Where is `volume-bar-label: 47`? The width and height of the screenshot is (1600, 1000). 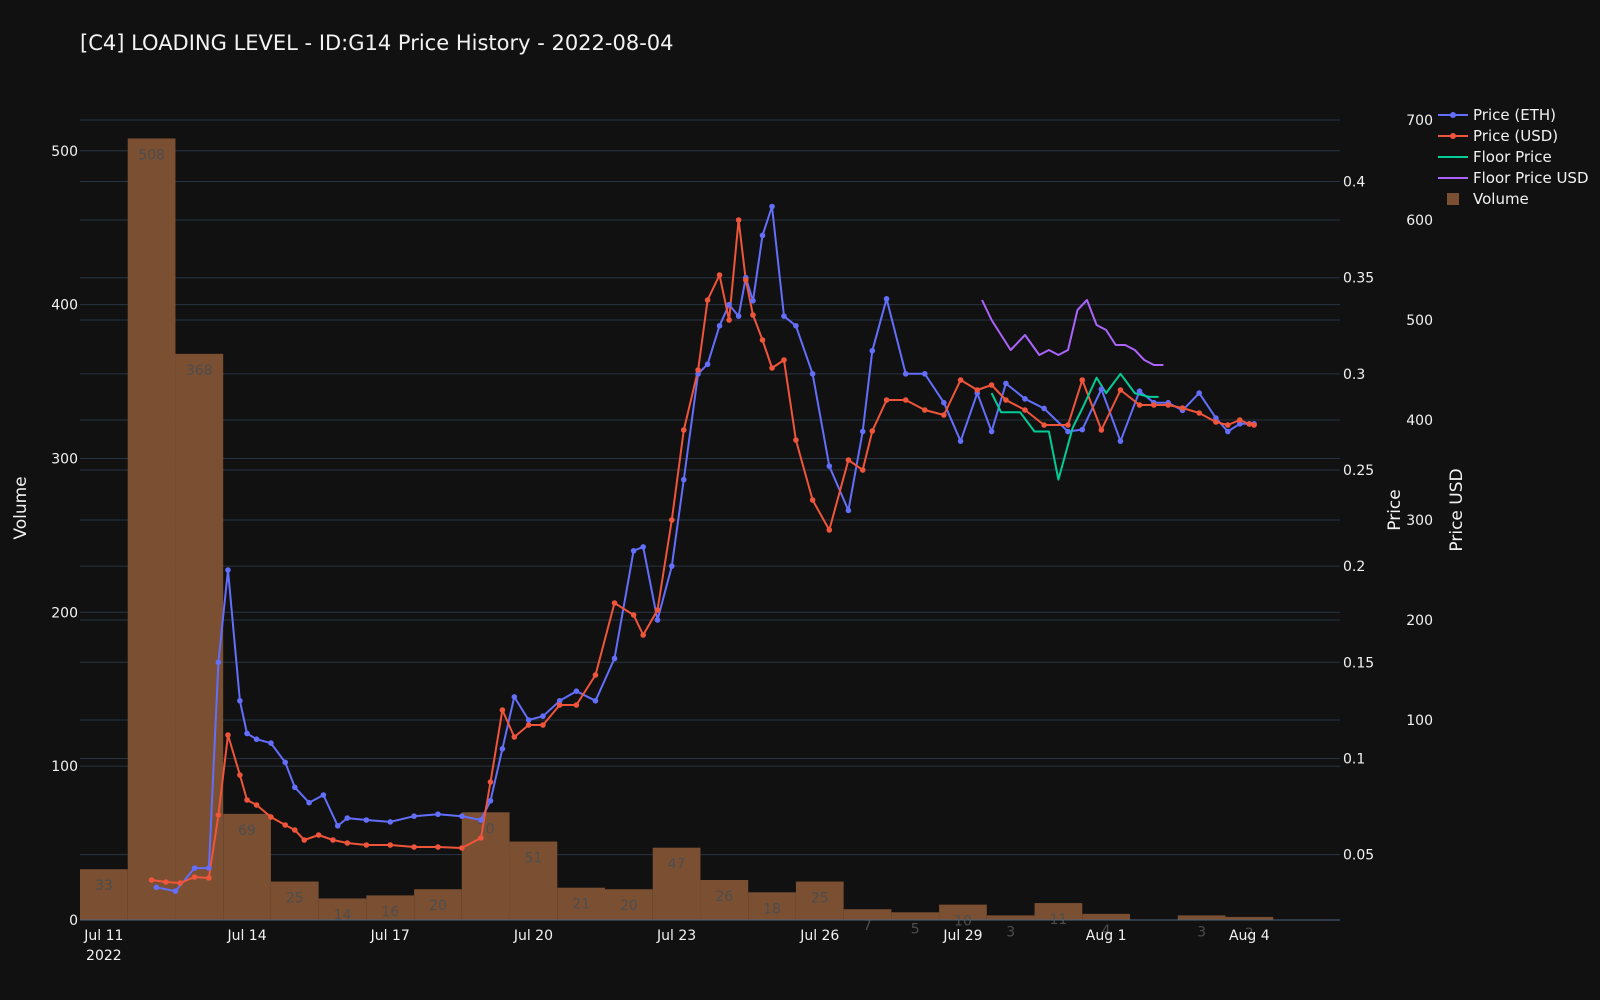 volume-bar-label: 47 is located at coordinates (677, 865).